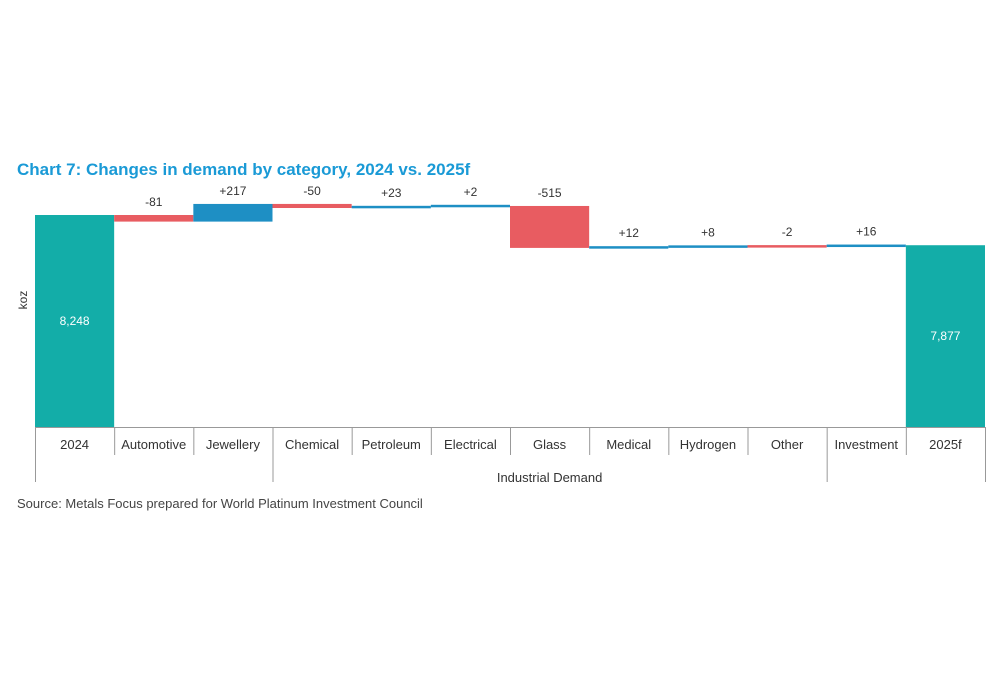 Image resolution: width=1000 pixels, height=675 pixels. What do you see at coordinates (470, 206) in the screenshot?
I see `bar-electrical` at bounding box center [470, 206].